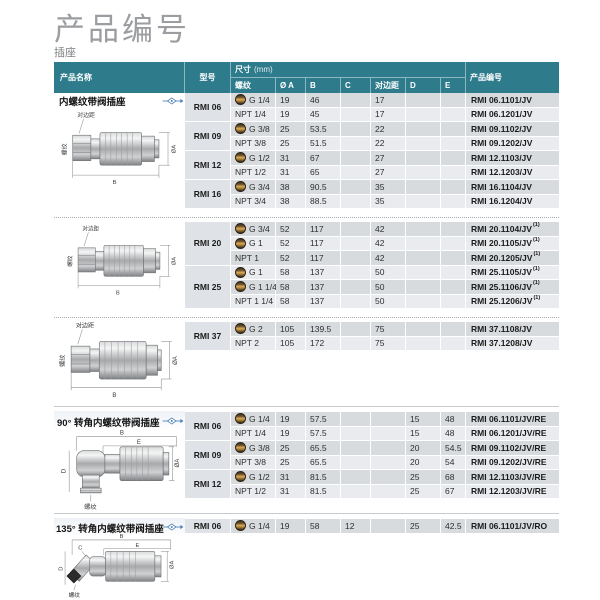  I want to click on dim-e-cell: 54.5, so click(453, 448).